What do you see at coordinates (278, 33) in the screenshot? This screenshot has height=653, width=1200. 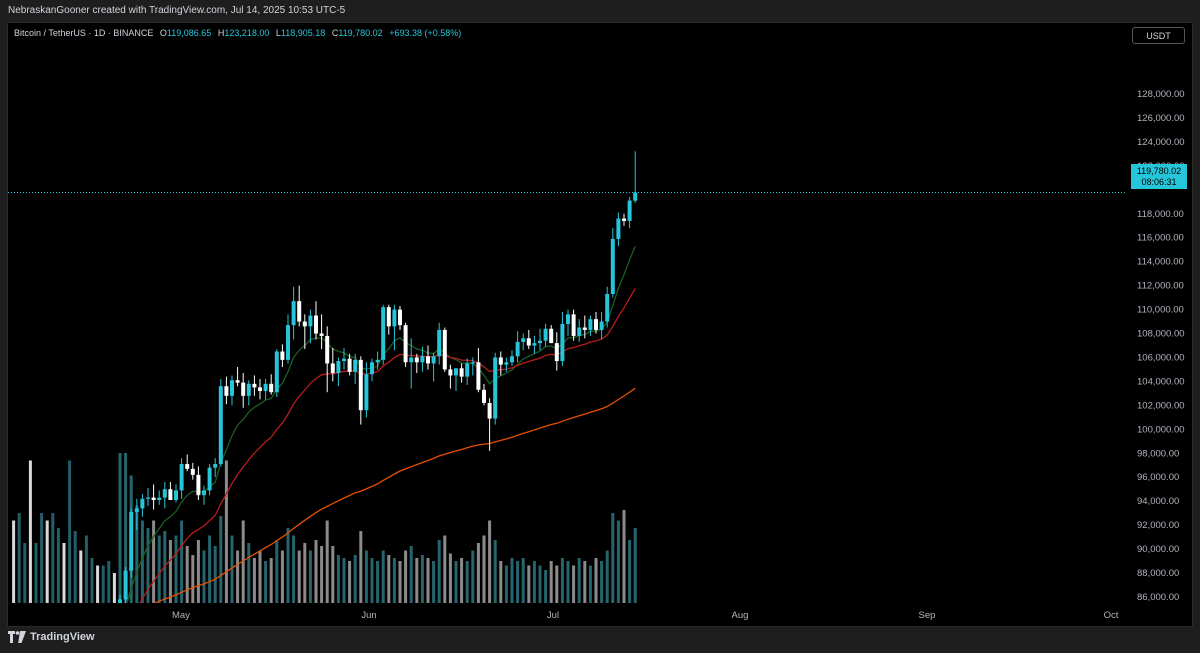 I see `low-label: L` at bounding box center [278, 33].